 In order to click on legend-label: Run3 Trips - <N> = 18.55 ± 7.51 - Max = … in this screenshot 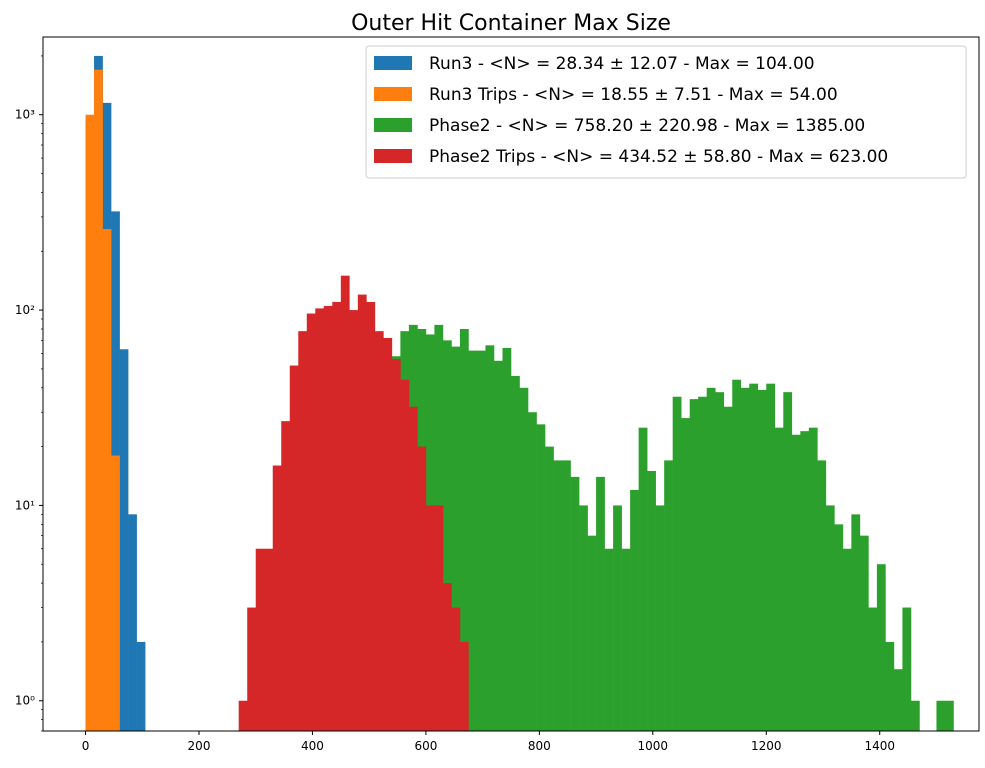, I will do `click(633, 95)`.